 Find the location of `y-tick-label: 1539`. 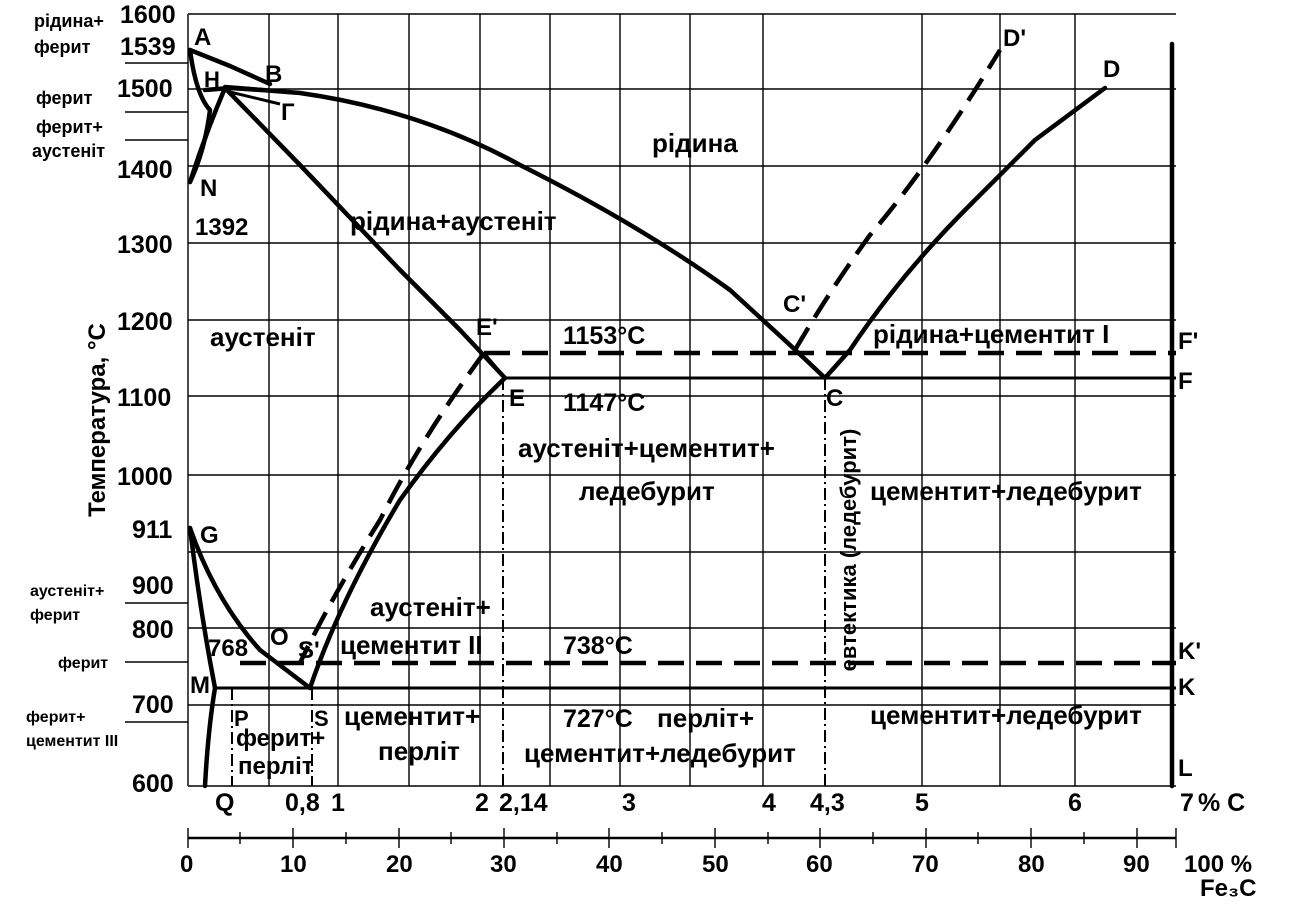

y-tick-label: 1539 is located at coordinates (148, 47).